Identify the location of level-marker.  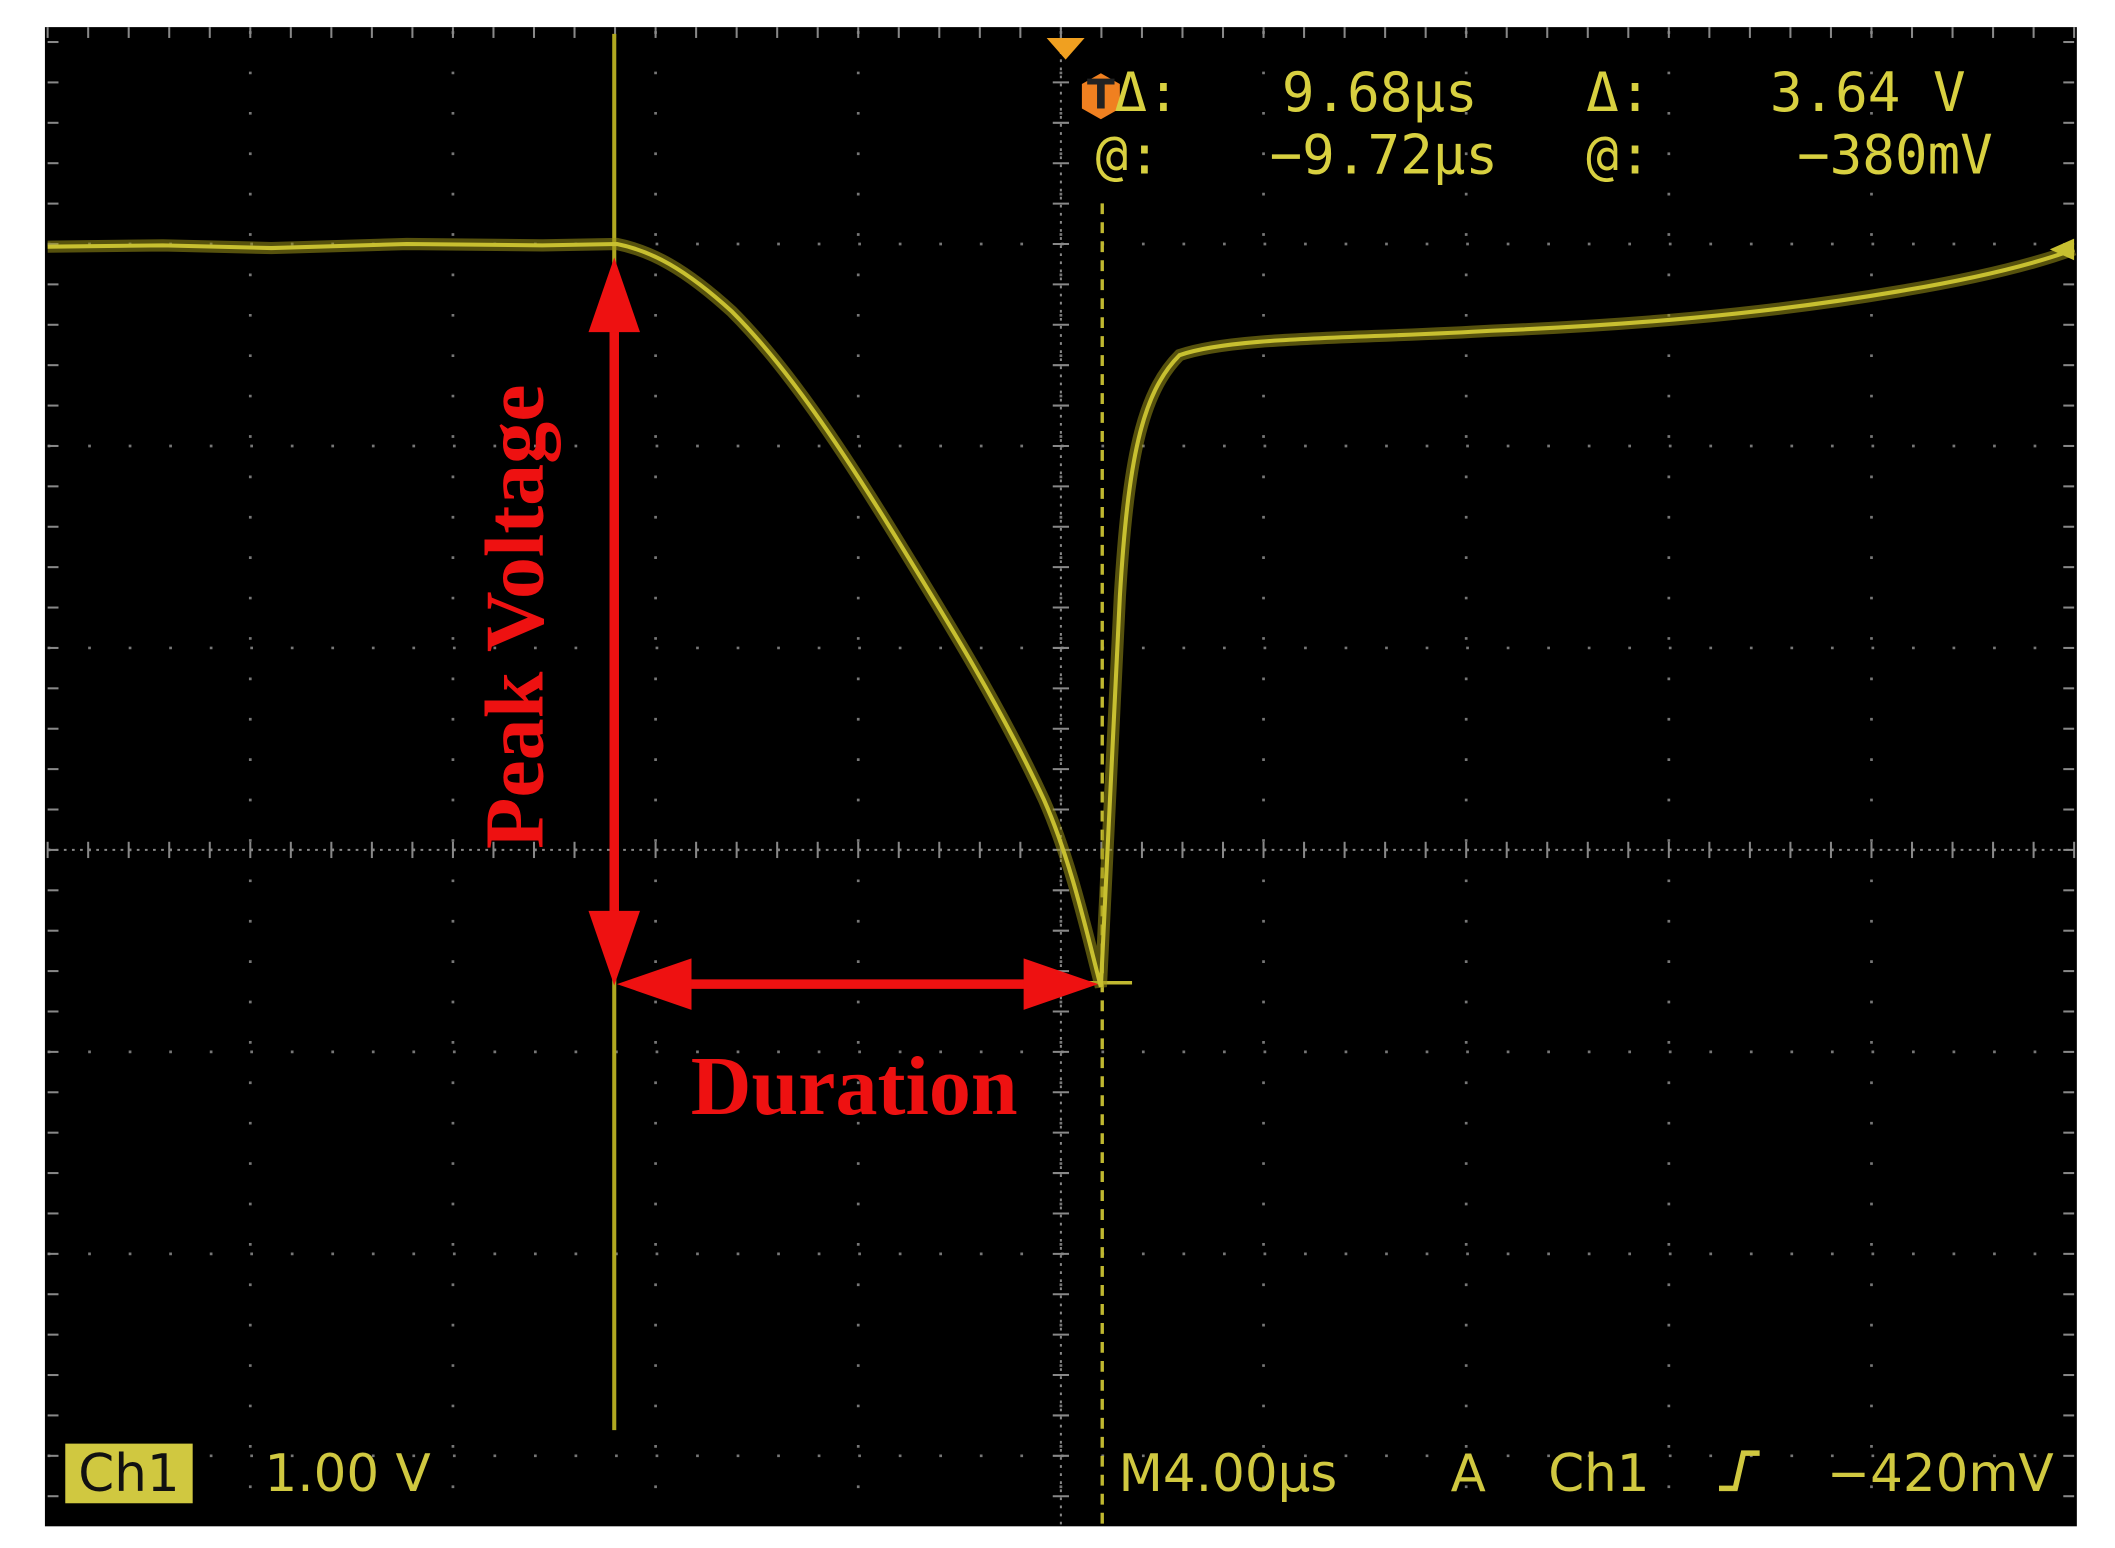
(2062, 249).